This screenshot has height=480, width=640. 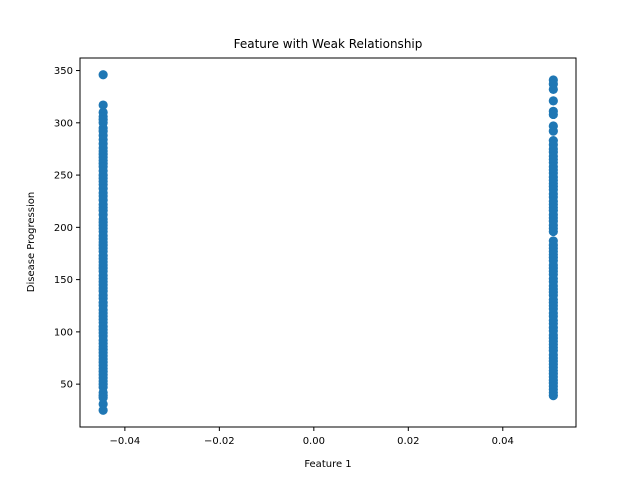 I want to click on y-tick-label: 100, so click(x=63, y=332).